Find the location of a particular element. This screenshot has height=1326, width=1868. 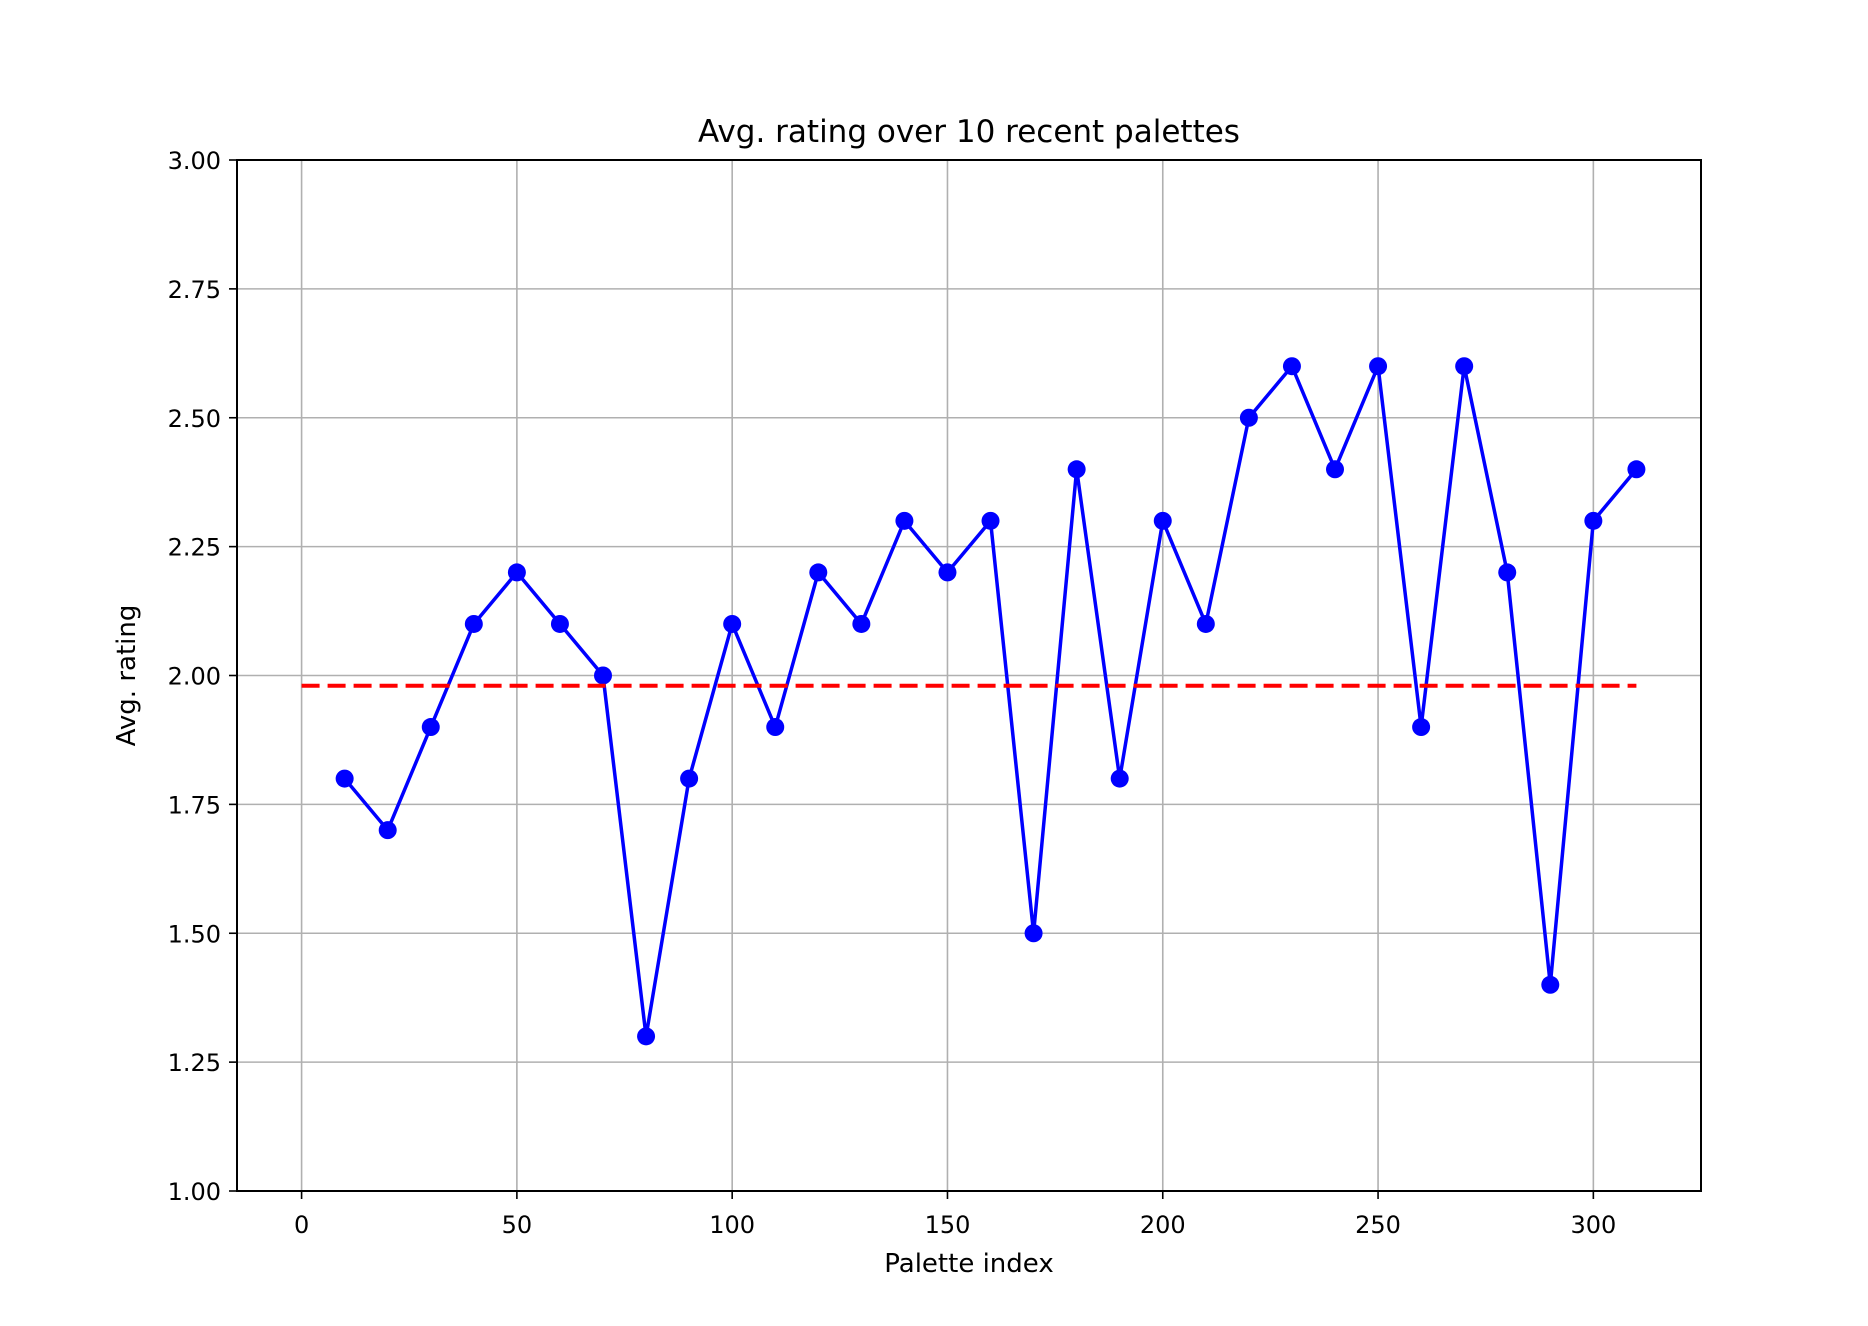

y-axis-label: Avg. rating is located at coordinates (127, 676).